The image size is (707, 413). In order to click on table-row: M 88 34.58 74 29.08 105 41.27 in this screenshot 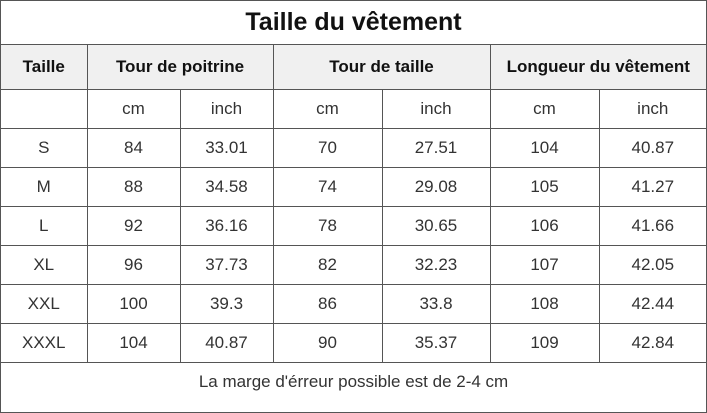, I will do `click(354, 187)`.